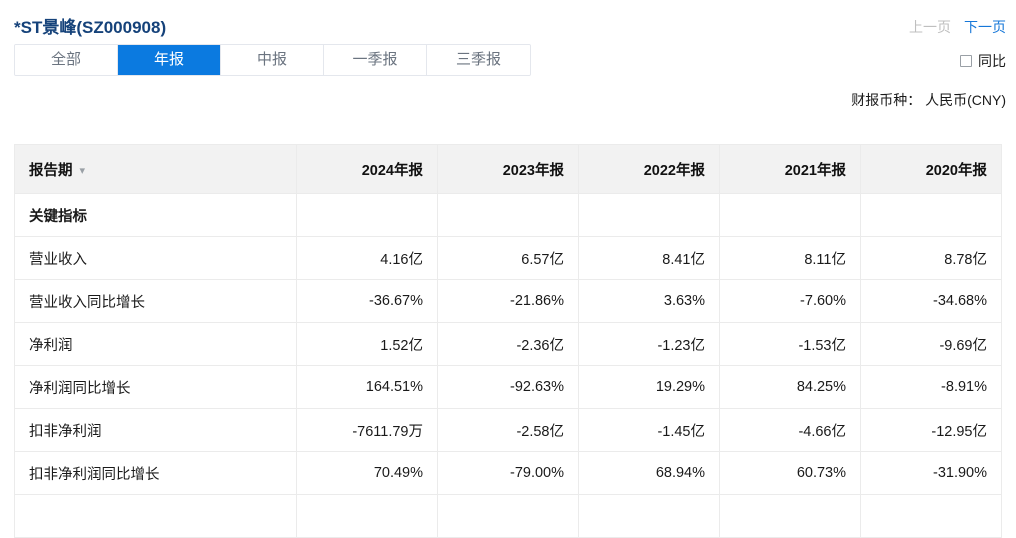  I want to click on row-value: 6.57亿, so click(508, 258).